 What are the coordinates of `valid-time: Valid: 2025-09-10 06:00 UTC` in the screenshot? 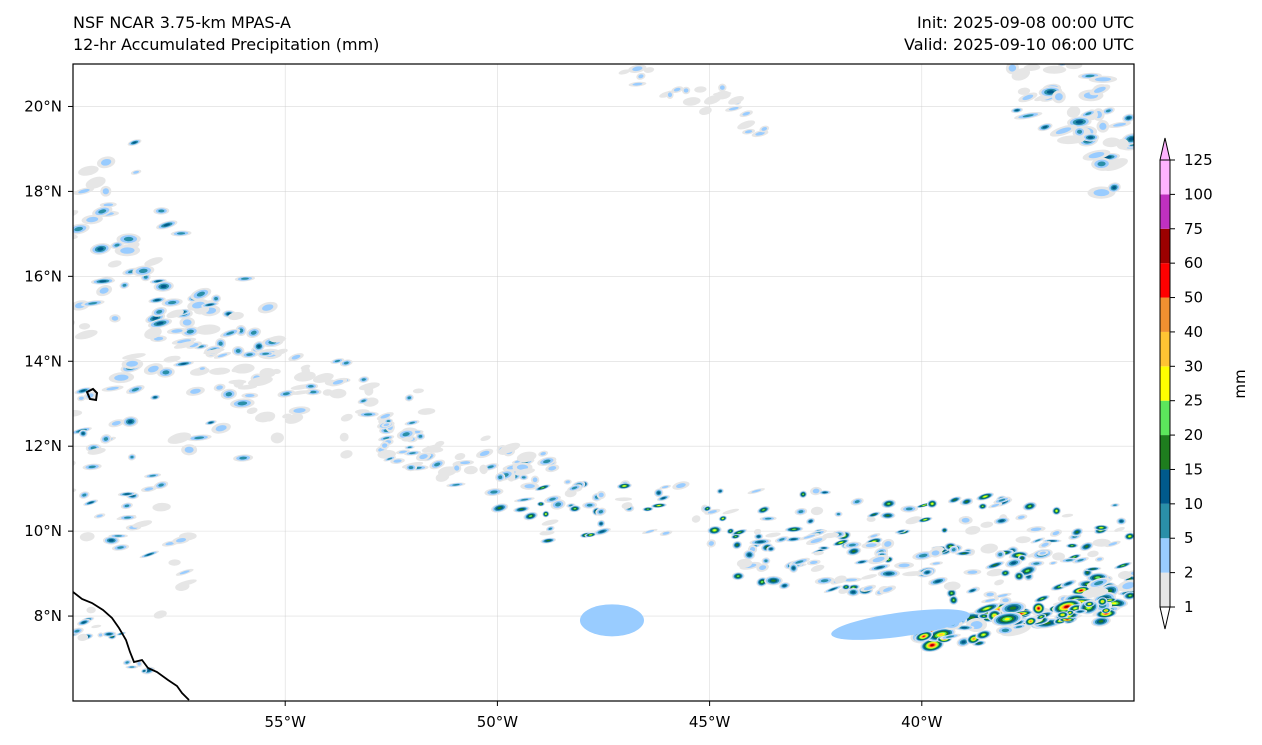 It's located at (1018, 44).